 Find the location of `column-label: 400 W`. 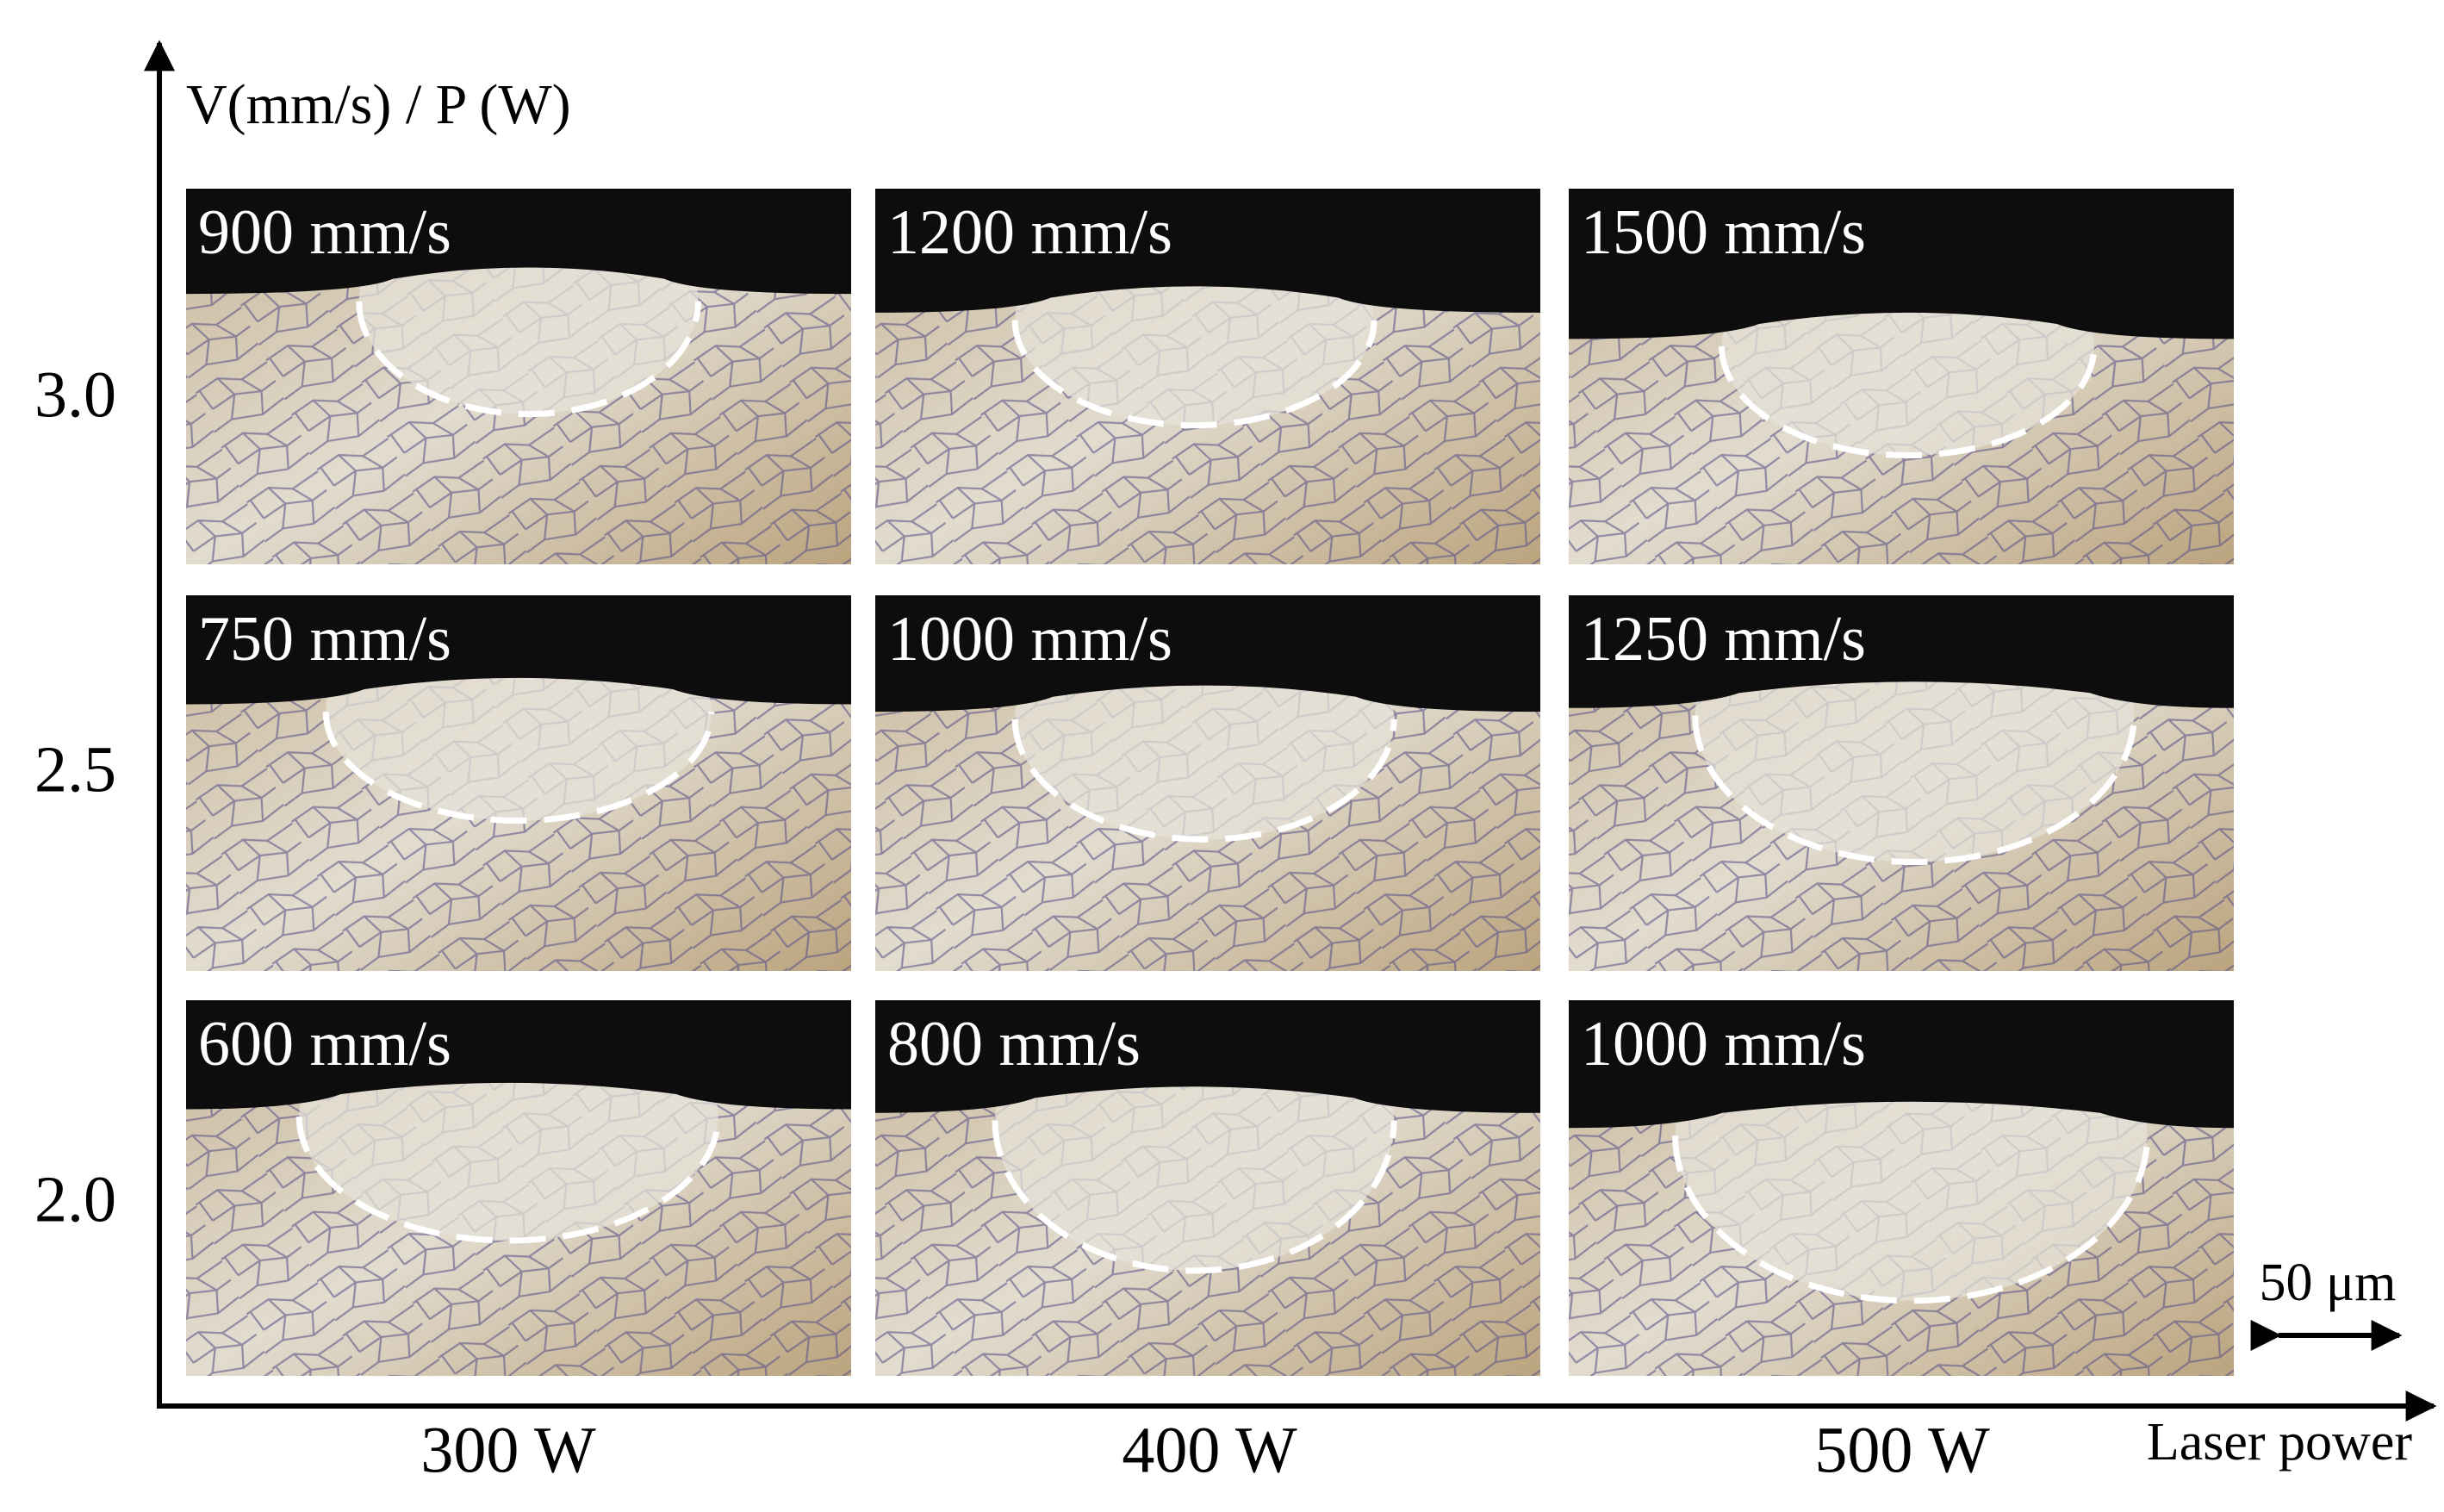

column-label: 400 W is located at coordinates (1209, 1450).